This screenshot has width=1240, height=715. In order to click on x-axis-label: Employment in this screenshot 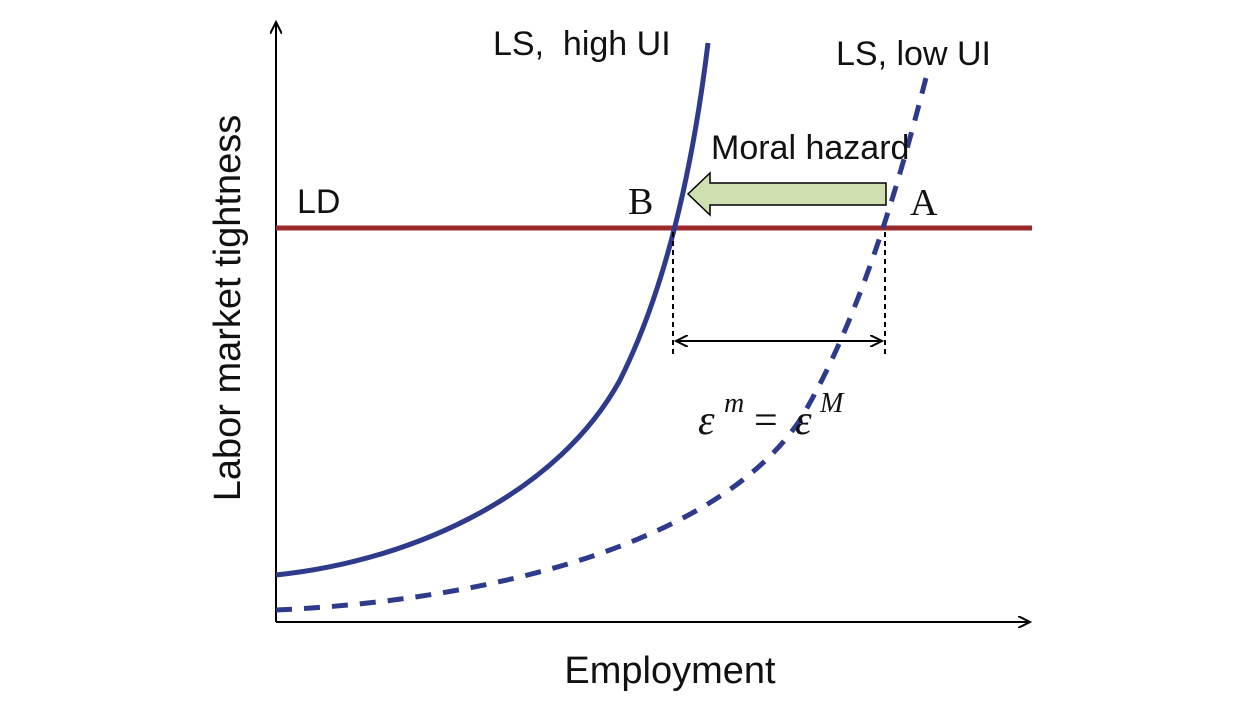, I will do `click(670, 671)`.